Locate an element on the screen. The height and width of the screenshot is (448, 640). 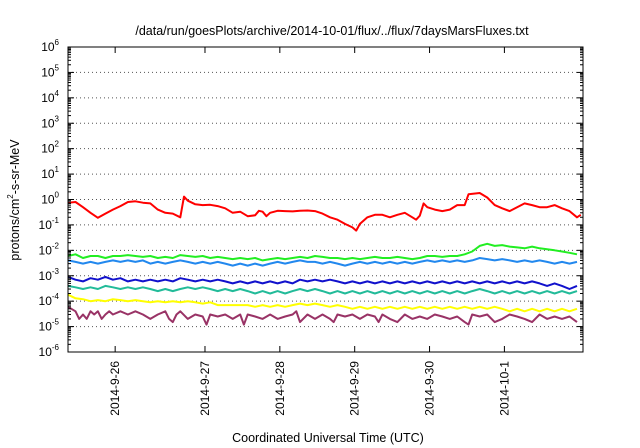
y-axis-title-base: protons/cm is located at coordinates (15, 230).